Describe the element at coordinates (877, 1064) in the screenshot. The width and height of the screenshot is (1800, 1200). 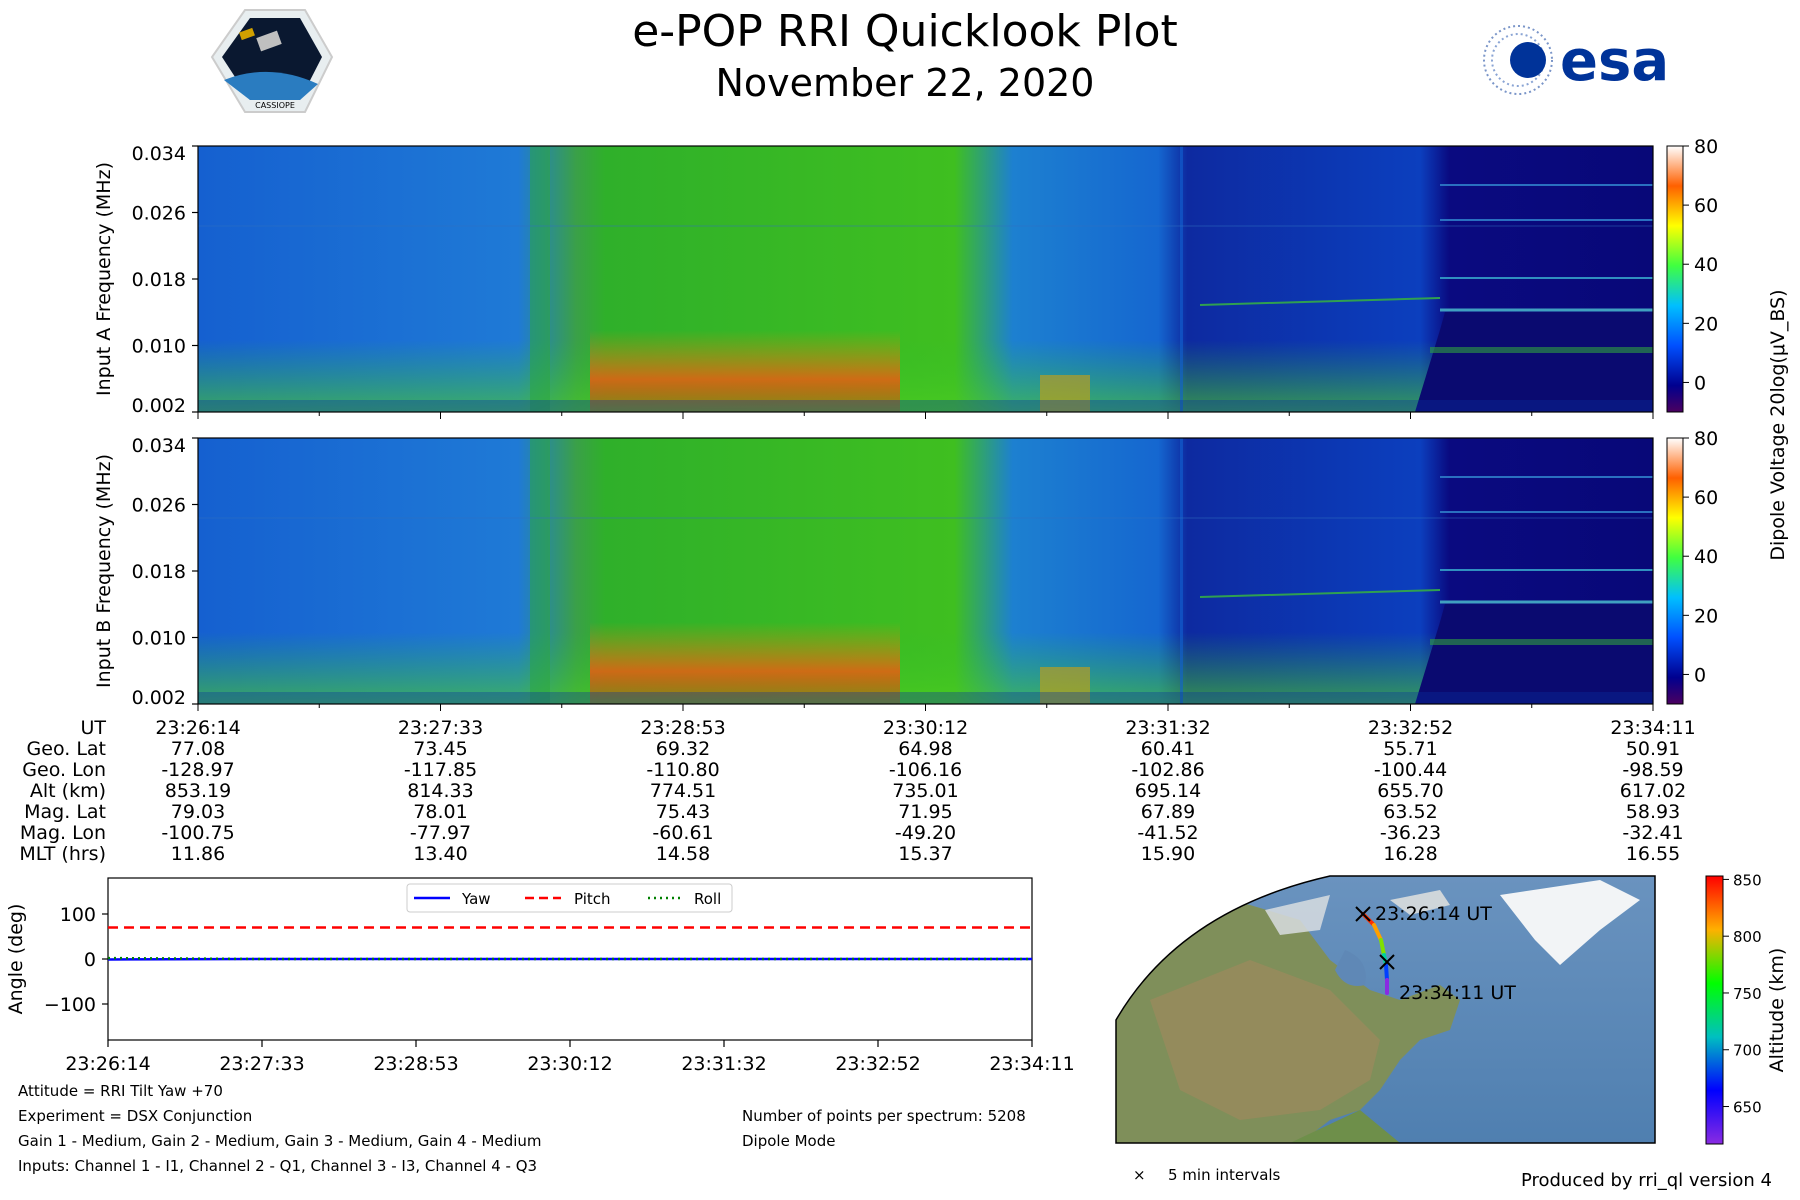
I see `attitude-xtick-label: 23:32:52` at that location.